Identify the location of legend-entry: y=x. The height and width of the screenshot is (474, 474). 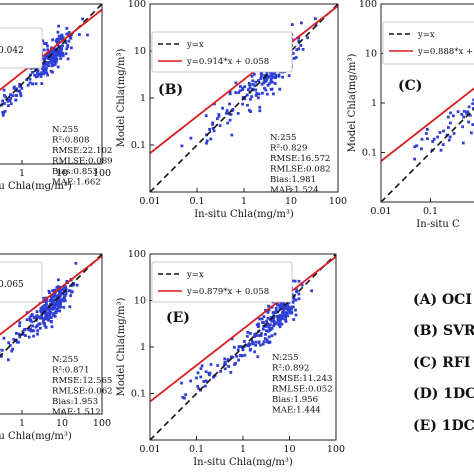
(195, 275).